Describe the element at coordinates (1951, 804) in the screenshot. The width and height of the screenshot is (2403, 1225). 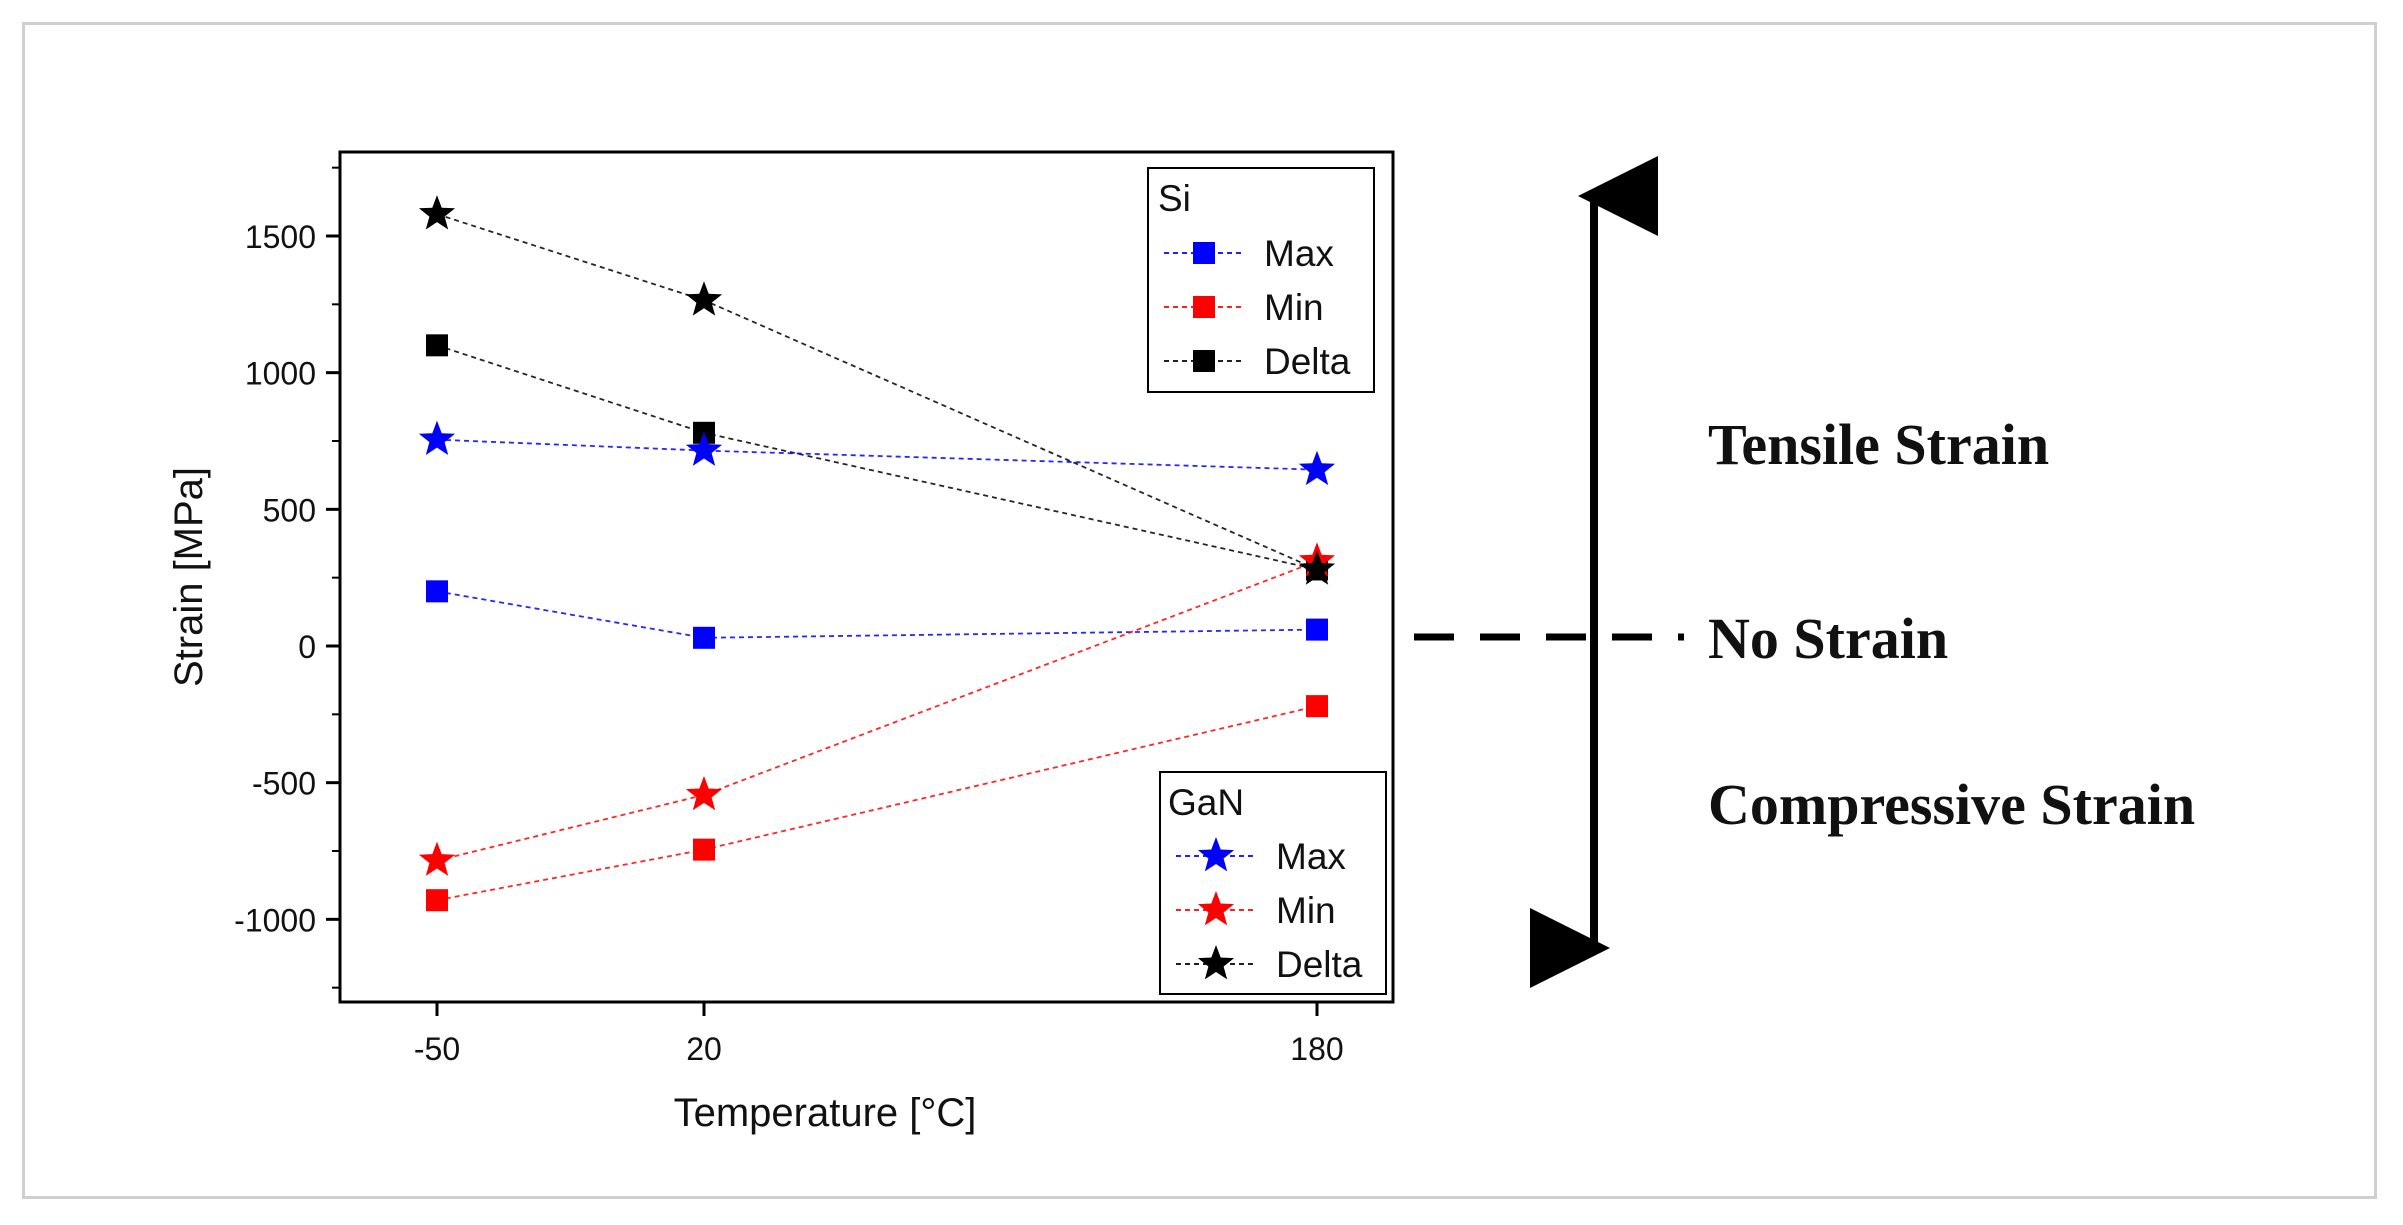
I see `compressive-strain-label: Compressive Strain` at that location.